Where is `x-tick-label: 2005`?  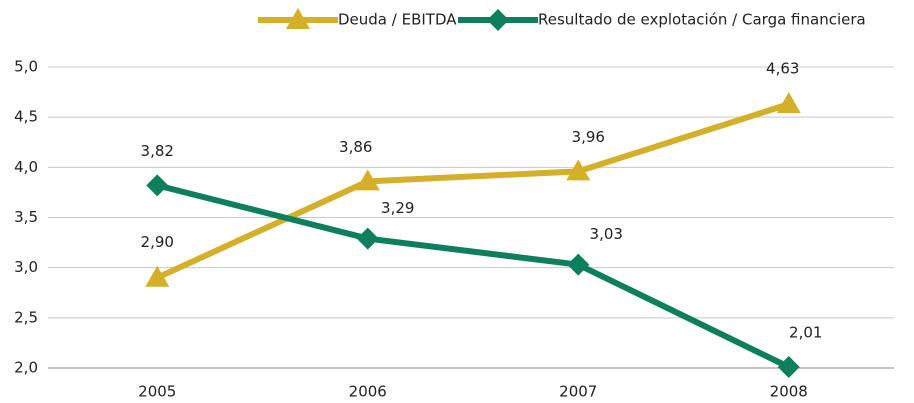
x-tick-label: 2005 is located at coordinates (157, 392).